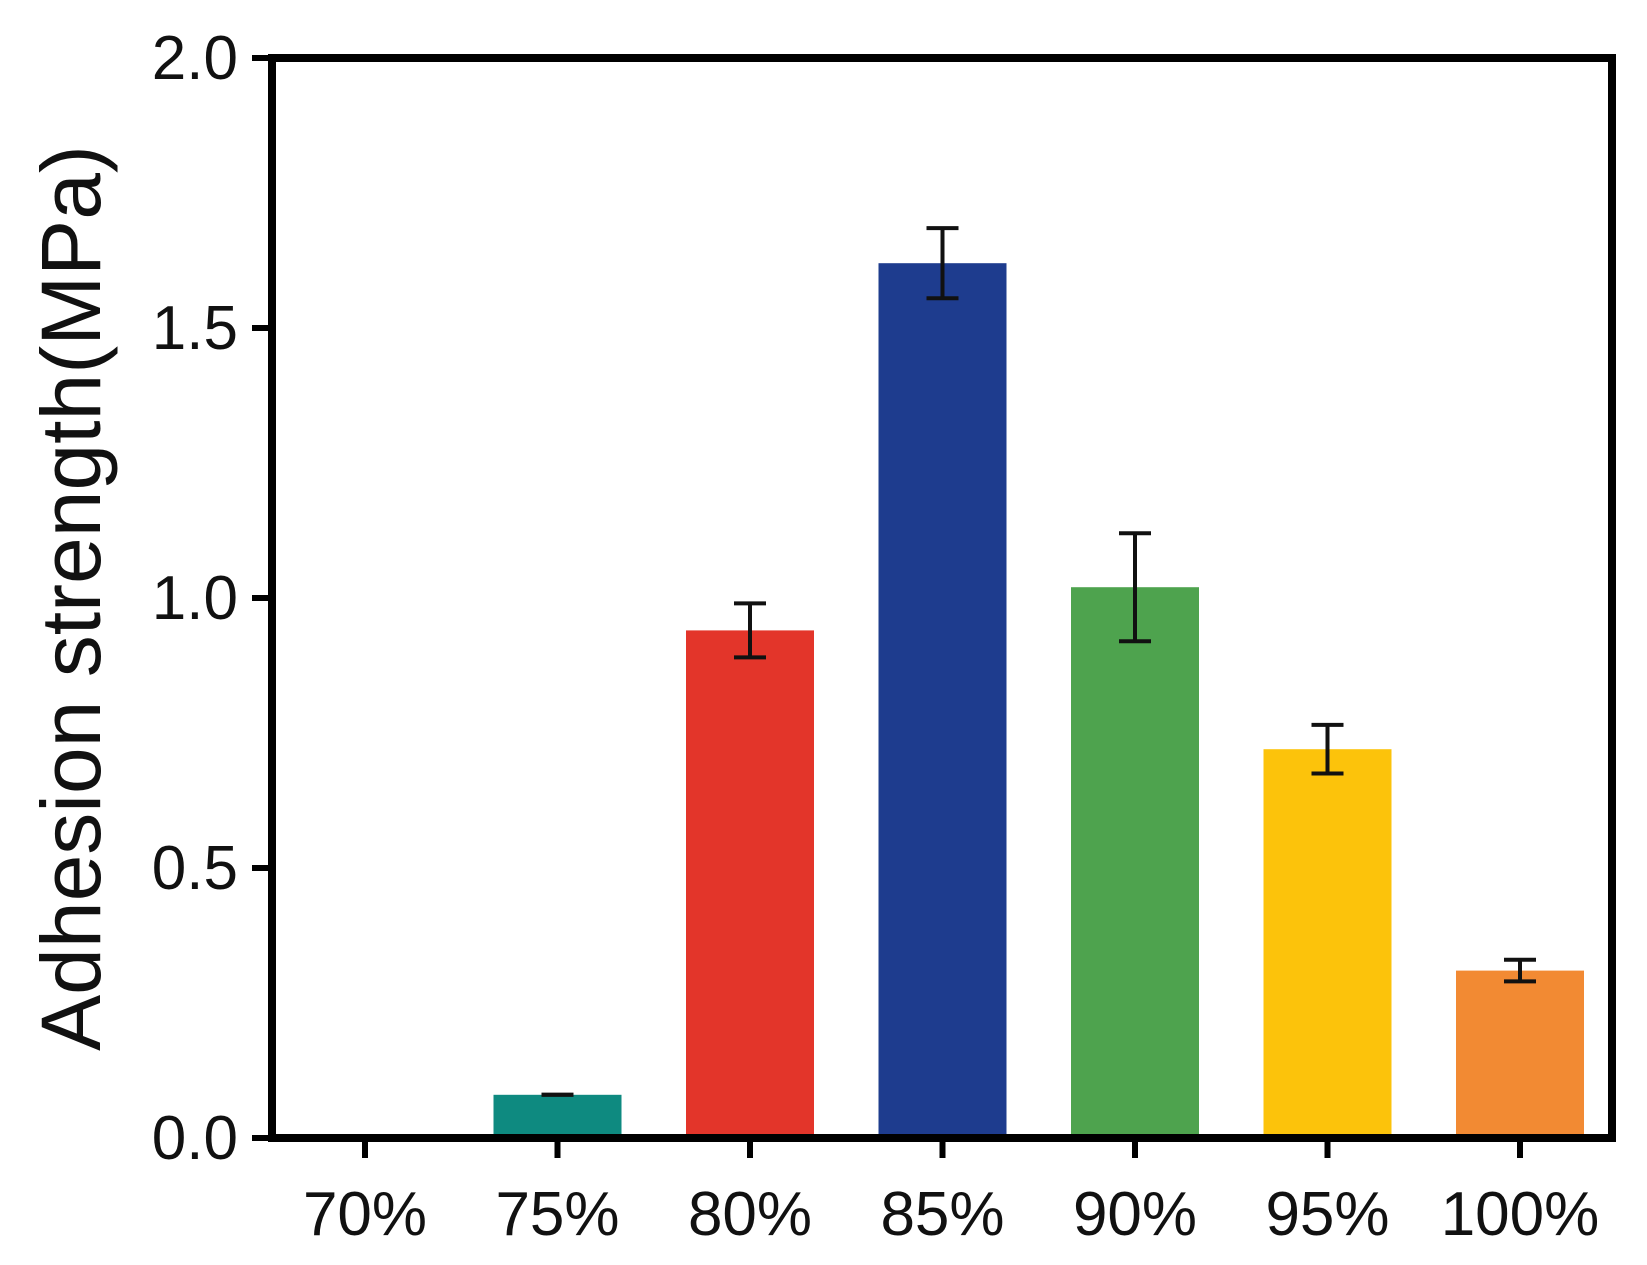 Image resolution: width=1647 pixels, height=1265 pixels. Describe the element at coordinates (365, 1214) in the screenshot. I see `x-tick-label-70pct: 70%` at that location.